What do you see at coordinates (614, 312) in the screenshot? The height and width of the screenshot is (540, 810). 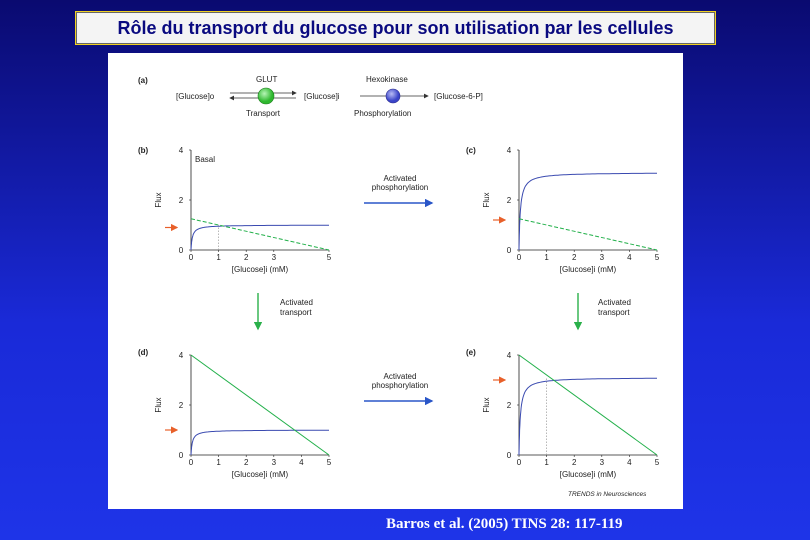 I see `arrow-c-e-line2: transport` at bounding box center [614, 312].